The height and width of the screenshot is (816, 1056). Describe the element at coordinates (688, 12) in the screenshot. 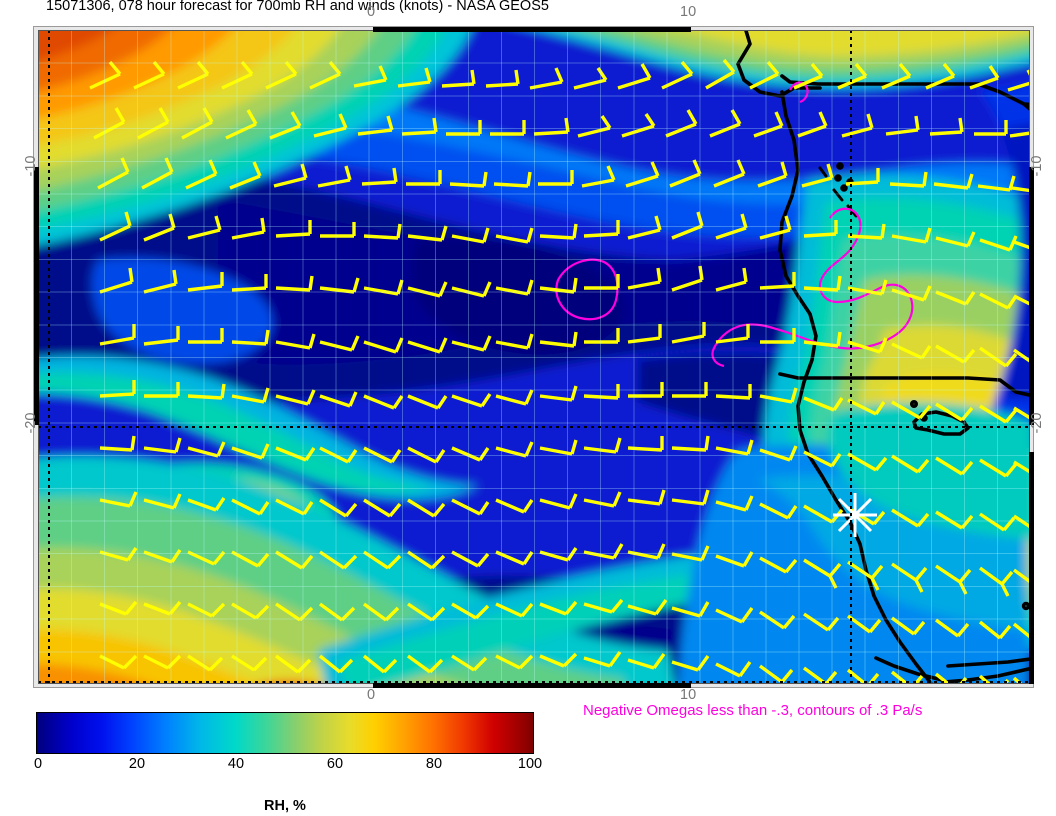

I see `xtick-top-10: 10` at that location.